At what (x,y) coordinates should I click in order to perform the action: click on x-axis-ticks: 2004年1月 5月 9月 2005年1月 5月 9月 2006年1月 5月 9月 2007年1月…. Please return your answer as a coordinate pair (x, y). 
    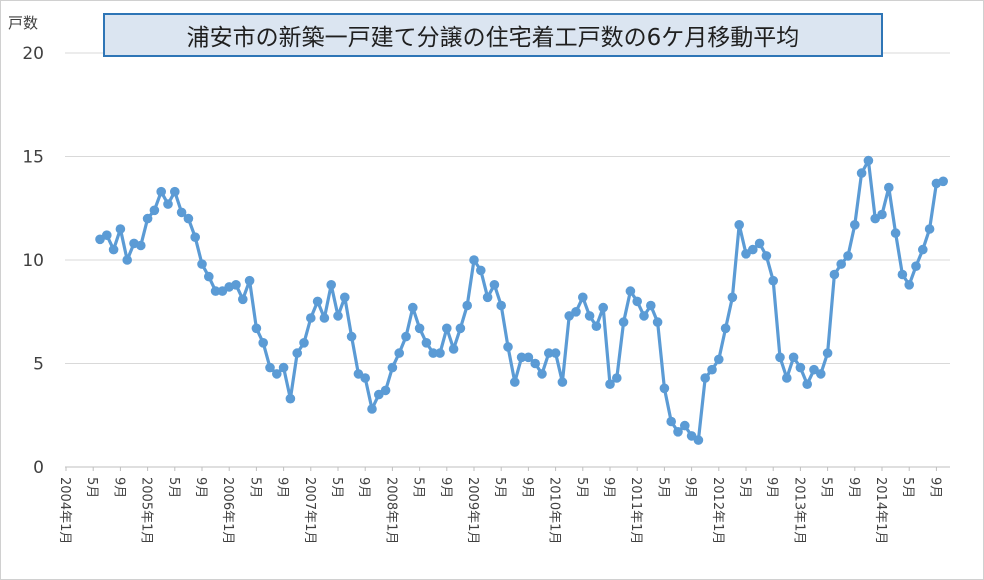
    Looking at the image, I should click on (499, 510).